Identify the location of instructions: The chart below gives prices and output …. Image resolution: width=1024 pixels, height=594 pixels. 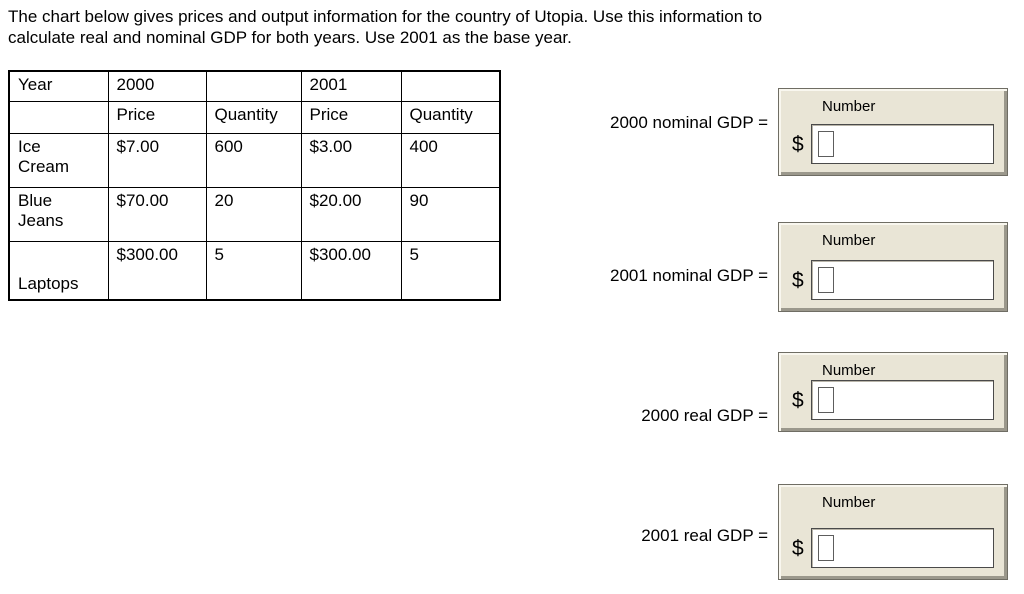
(385, 27).